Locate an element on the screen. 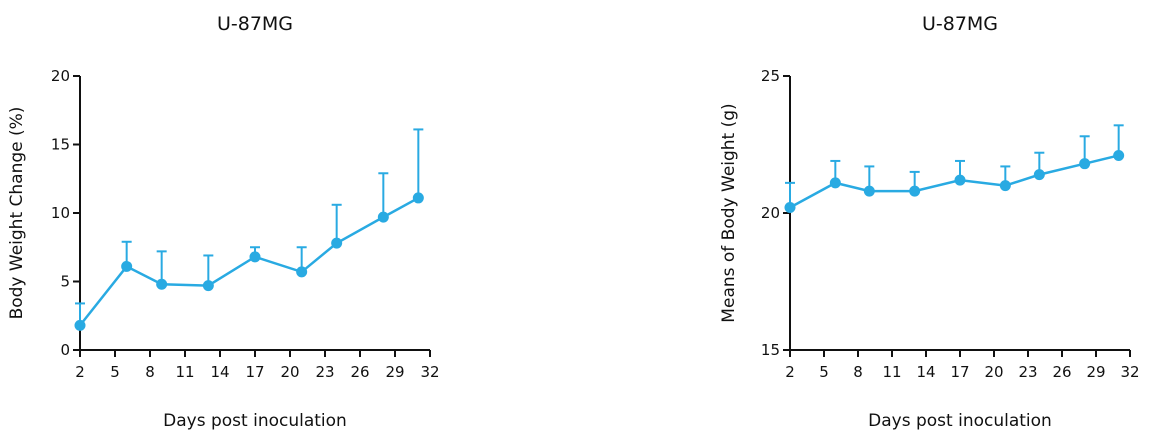 The height and width of the screenshot is (441, 1157). series-line is located at coordinates (249, 261).